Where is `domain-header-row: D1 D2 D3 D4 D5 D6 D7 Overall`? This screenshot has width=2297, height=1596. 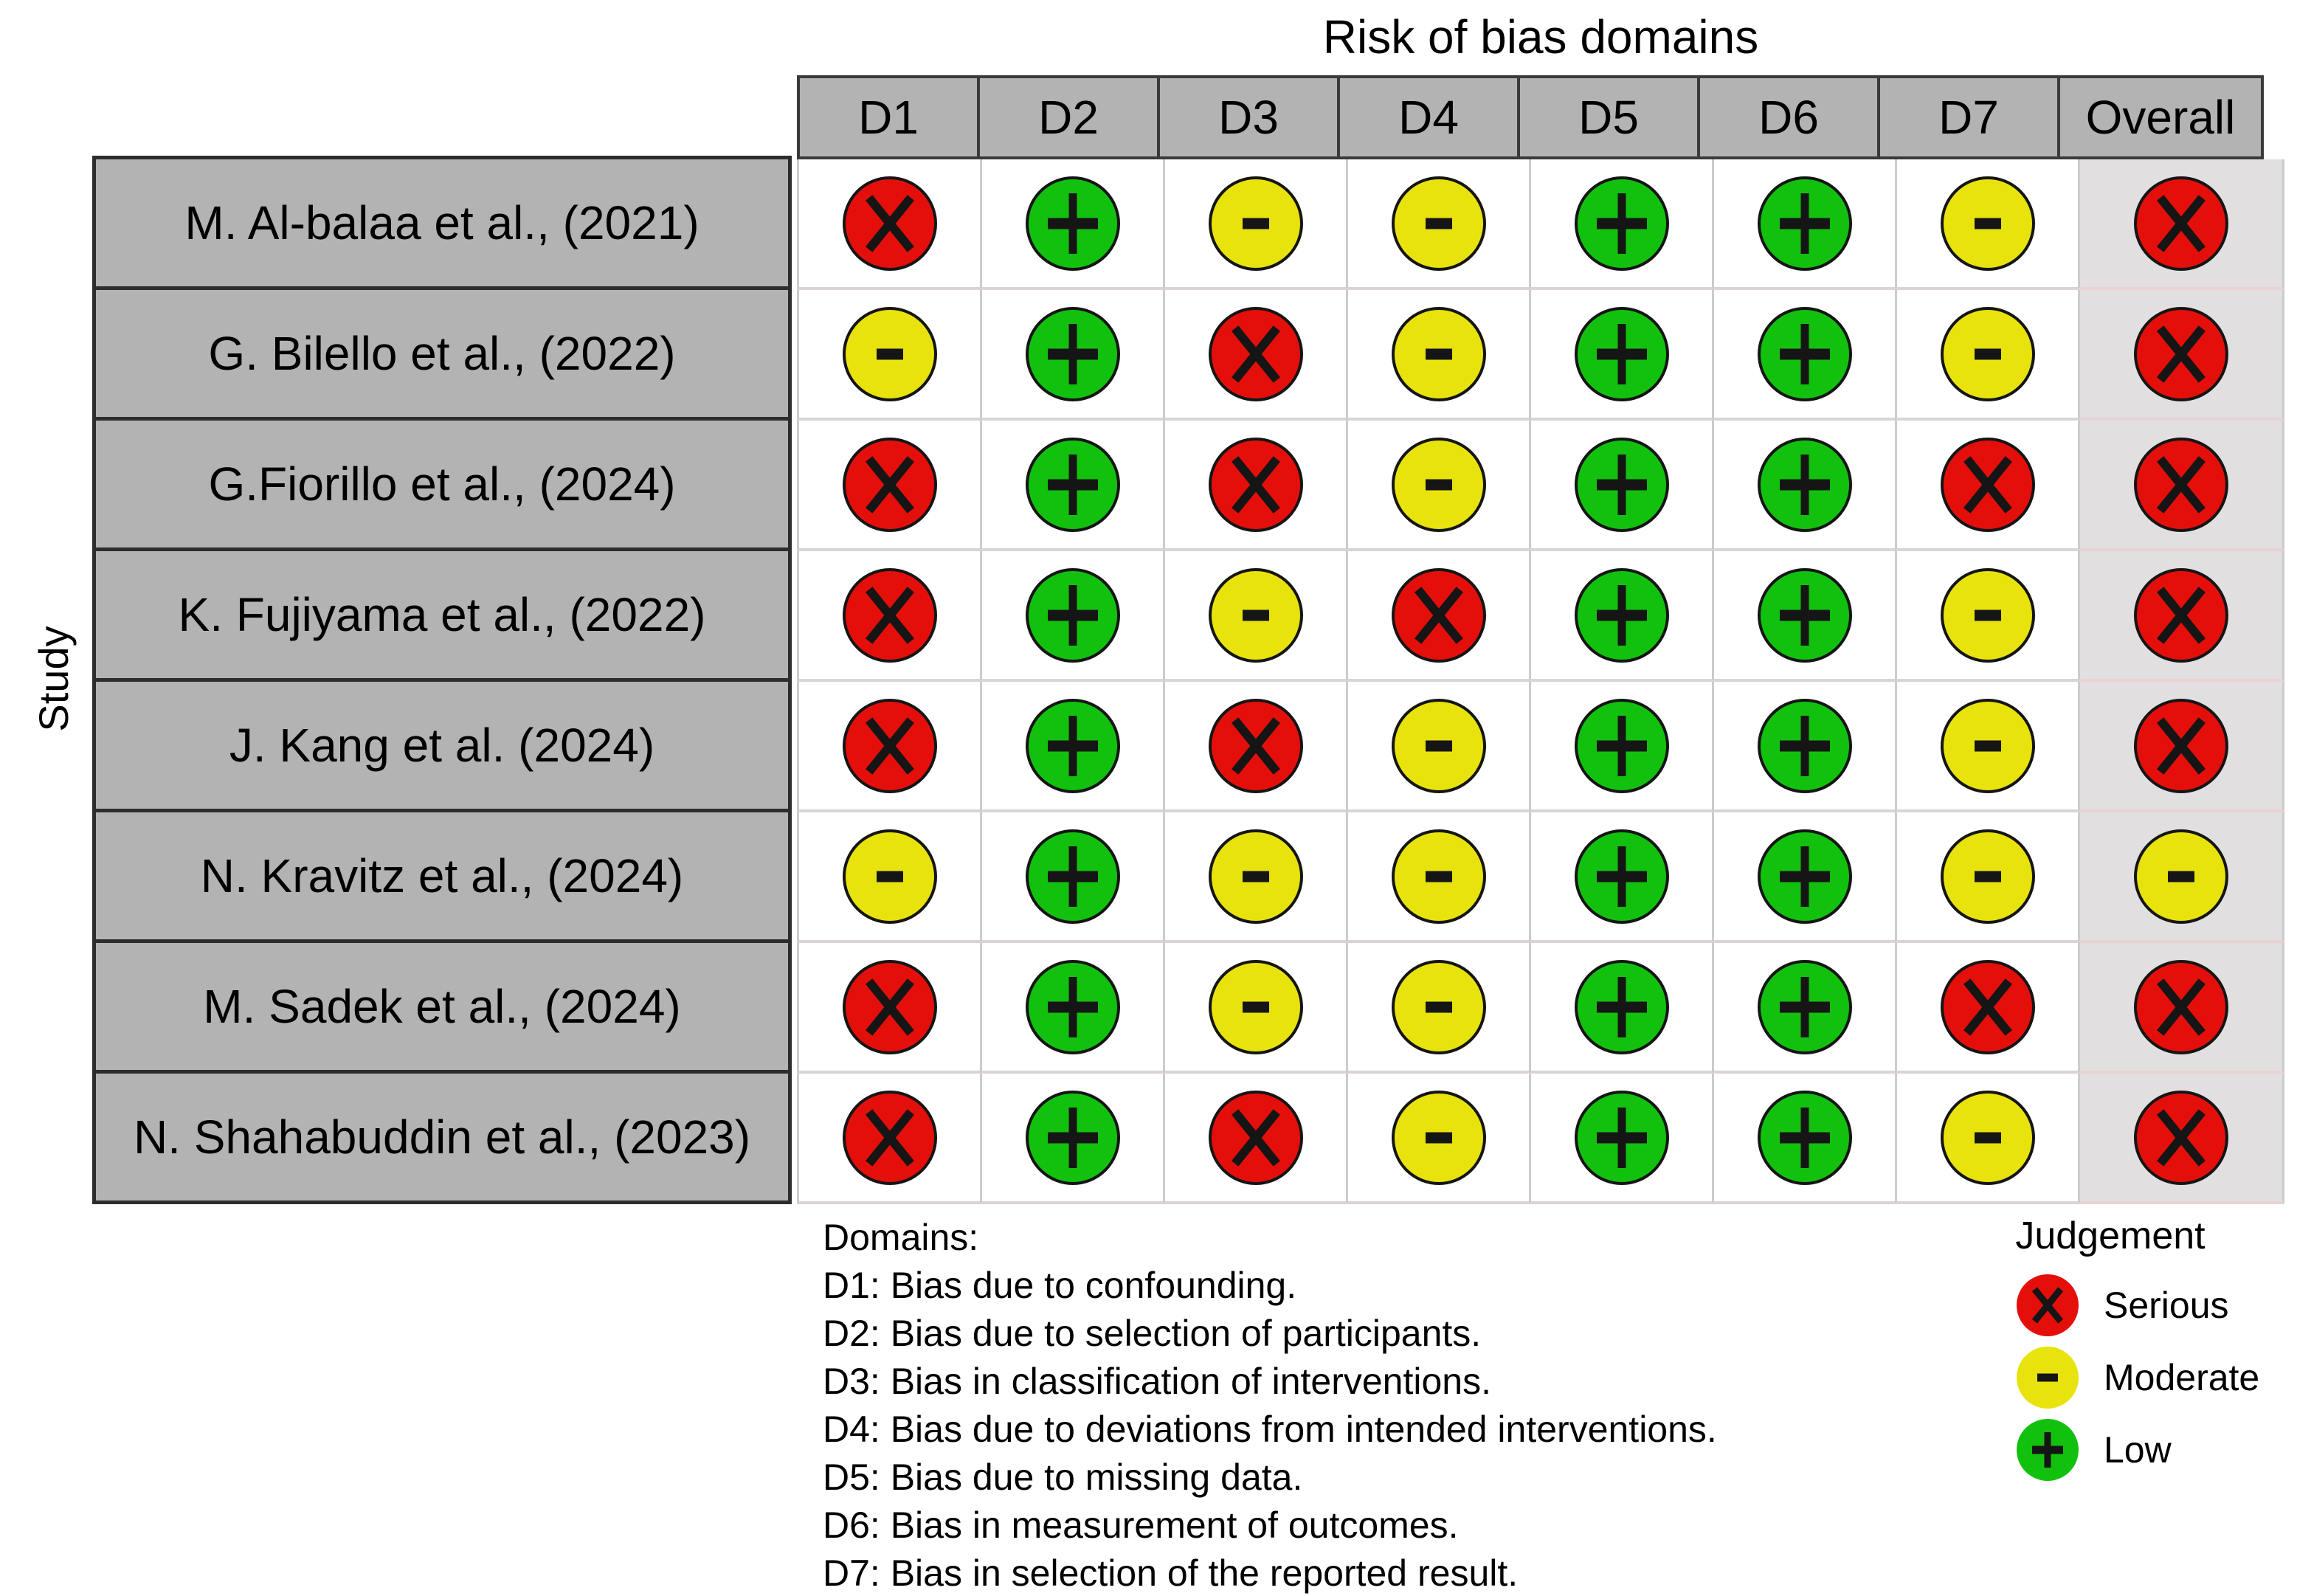
domain-header-row: D1 D2 D3 D4 D5 D6 D7 Overall is located at coordinates (1530, 117).